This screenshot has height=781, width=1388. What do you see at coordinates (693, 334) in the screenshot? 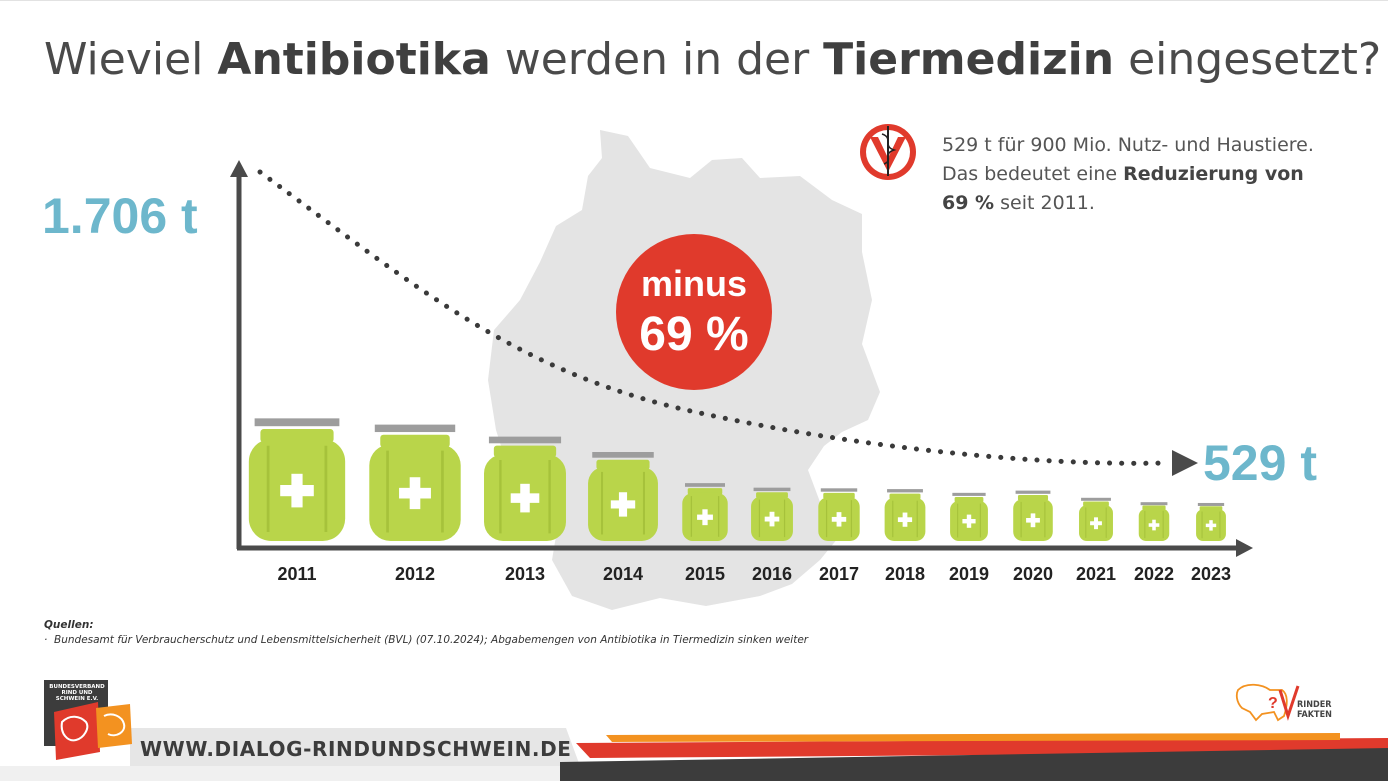
I see `badge-line2: 69 %` at bounding box center [693, 334].